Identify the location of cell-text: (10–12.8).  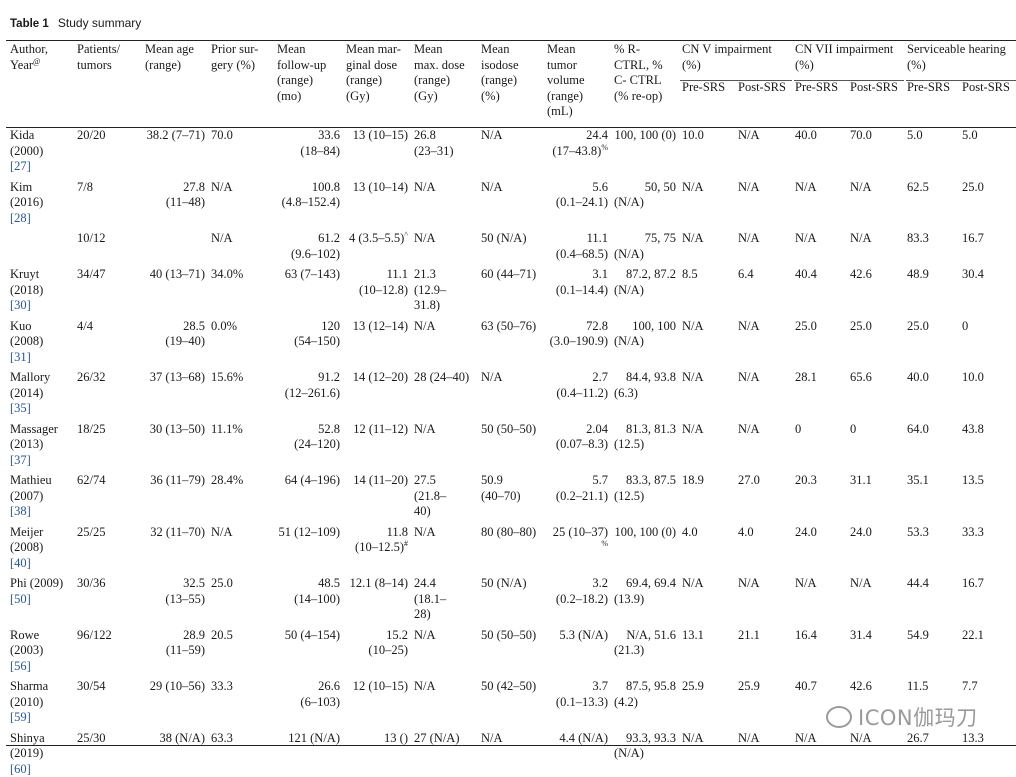
(383, 290).